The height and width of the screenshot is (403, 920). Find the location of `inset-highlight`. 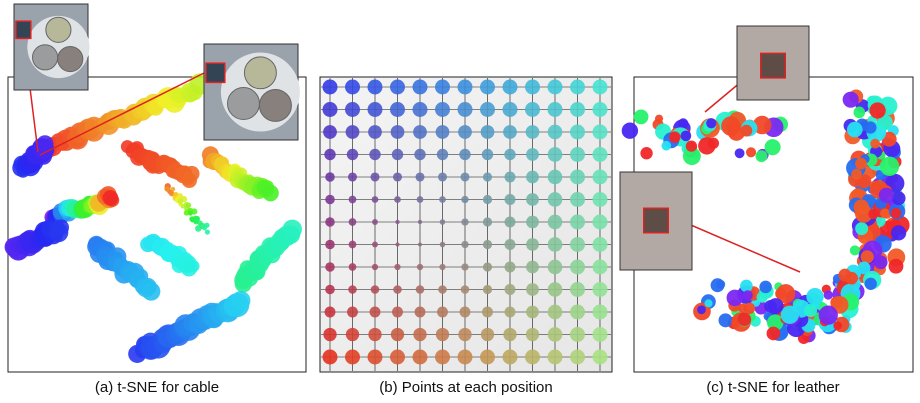

inset-highlight is located at coordinates (215, 73).